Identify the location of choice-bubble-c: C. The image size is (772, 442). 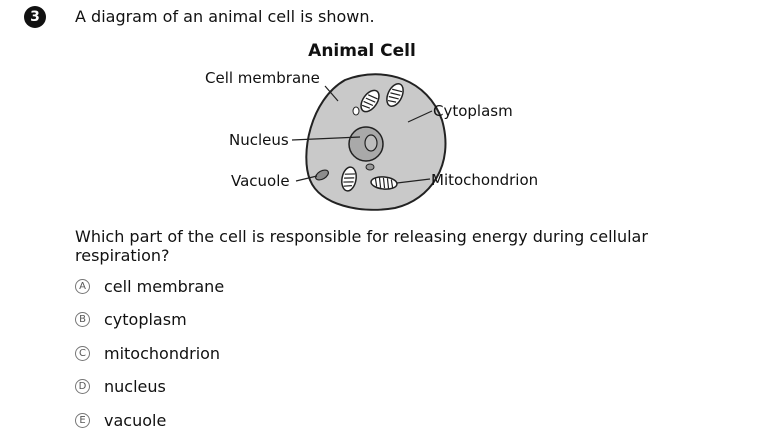
(82, 353).